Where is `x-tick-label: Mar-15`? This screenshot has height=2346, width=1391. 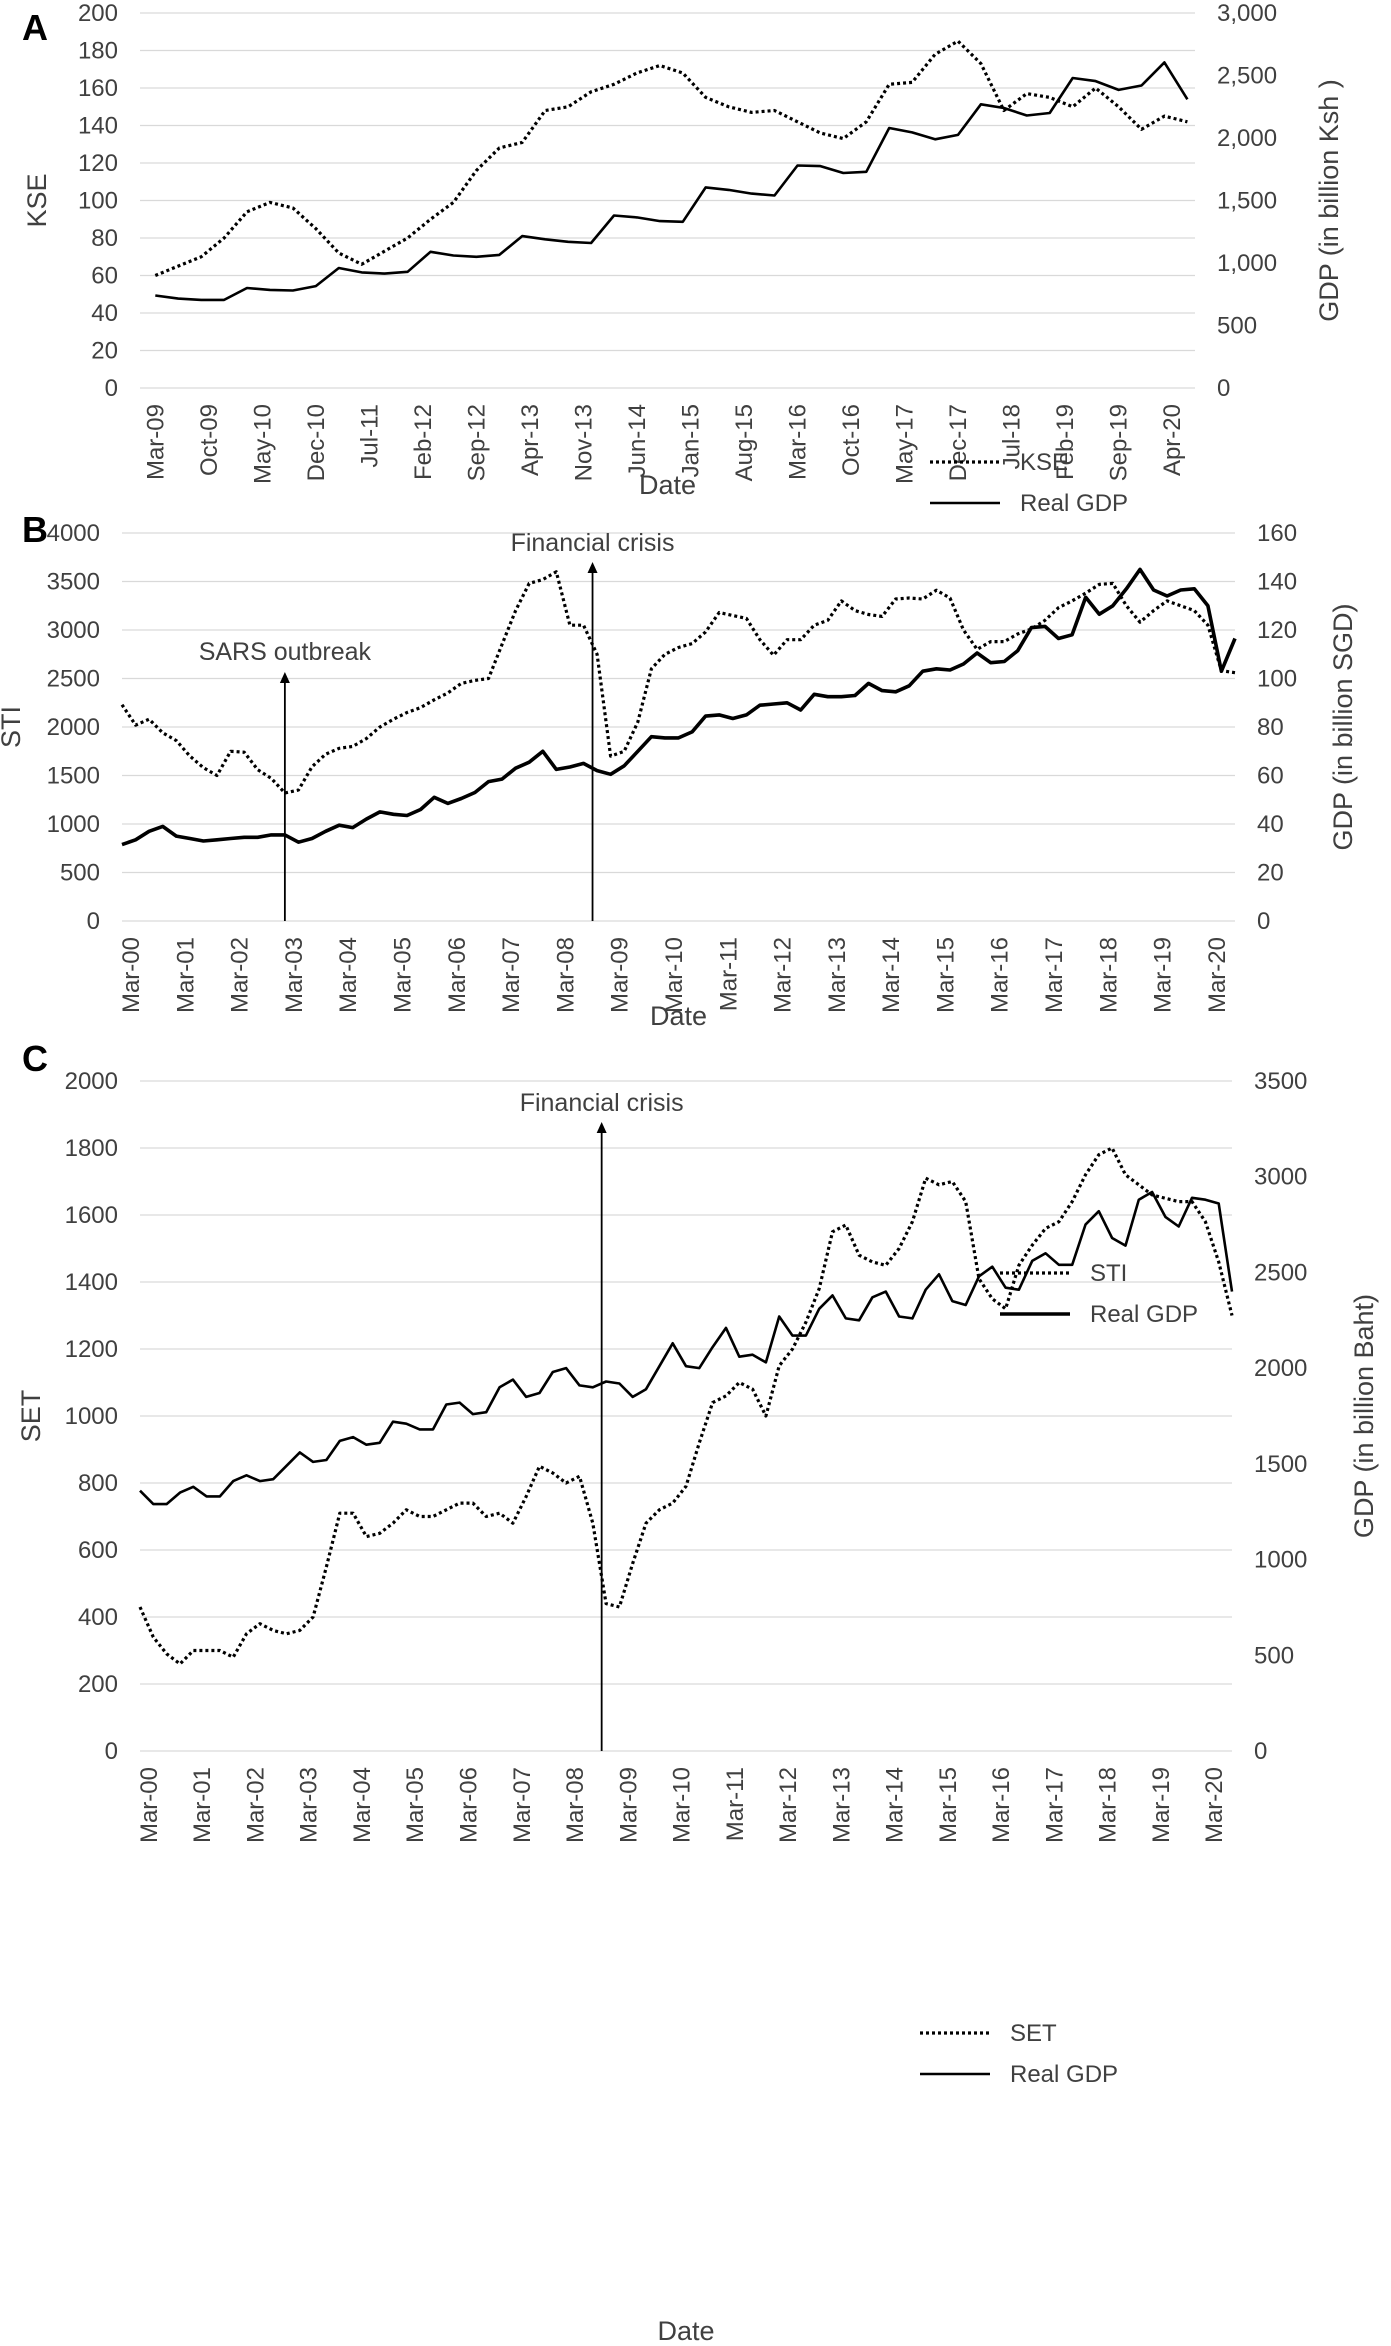 x-tick-label: Mar-15 is located at coordinates (945, 975).